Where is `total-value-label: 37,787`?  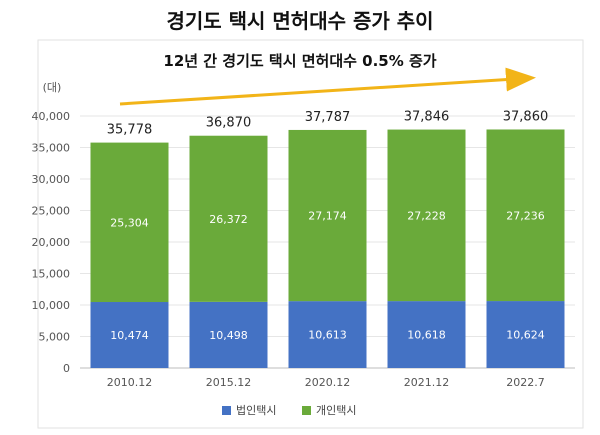 total-value-label: 37,787 is located at coordinates (328, 117).